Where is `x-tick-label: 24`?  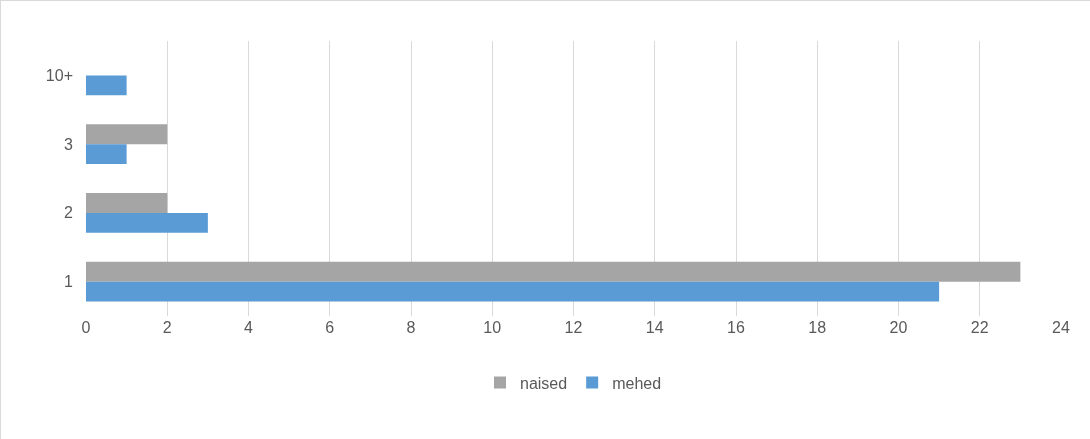
x-tick-label: 24 is located at coordinates (1061, 327).